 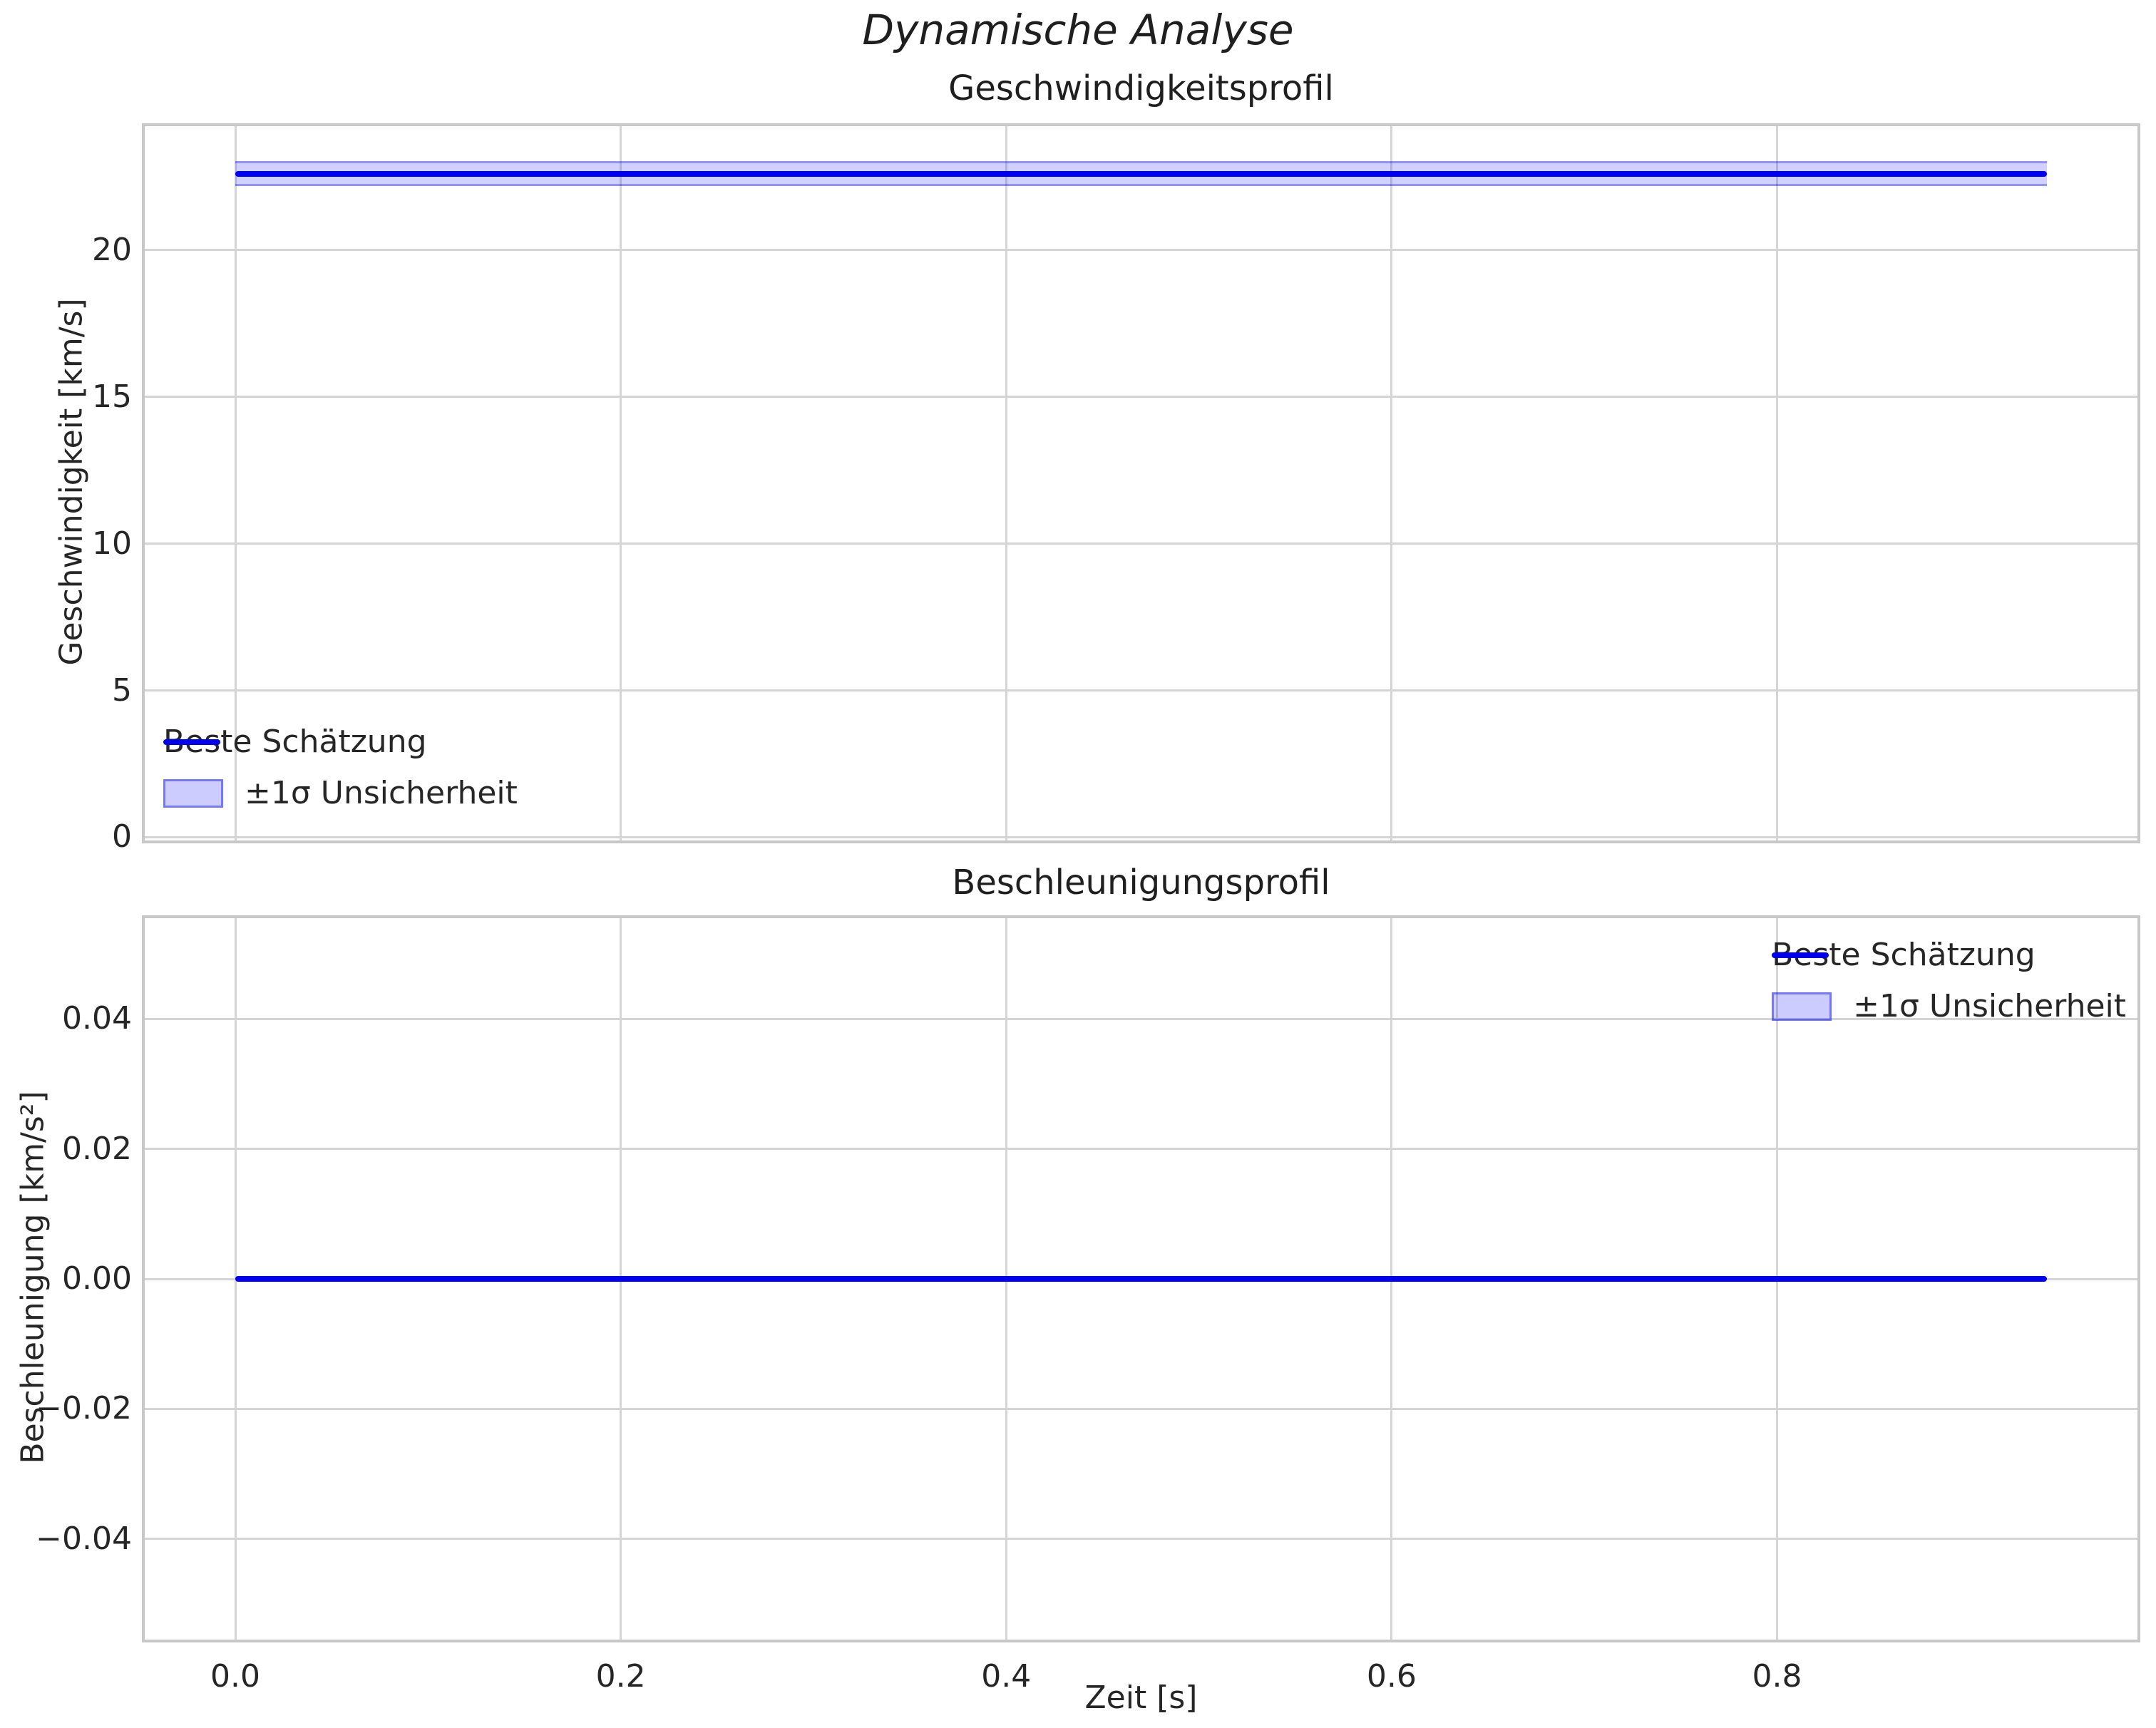 I want to click on acceleration-subplot-title: Beschleunigungsprofil, so click(x=1141, y=882).